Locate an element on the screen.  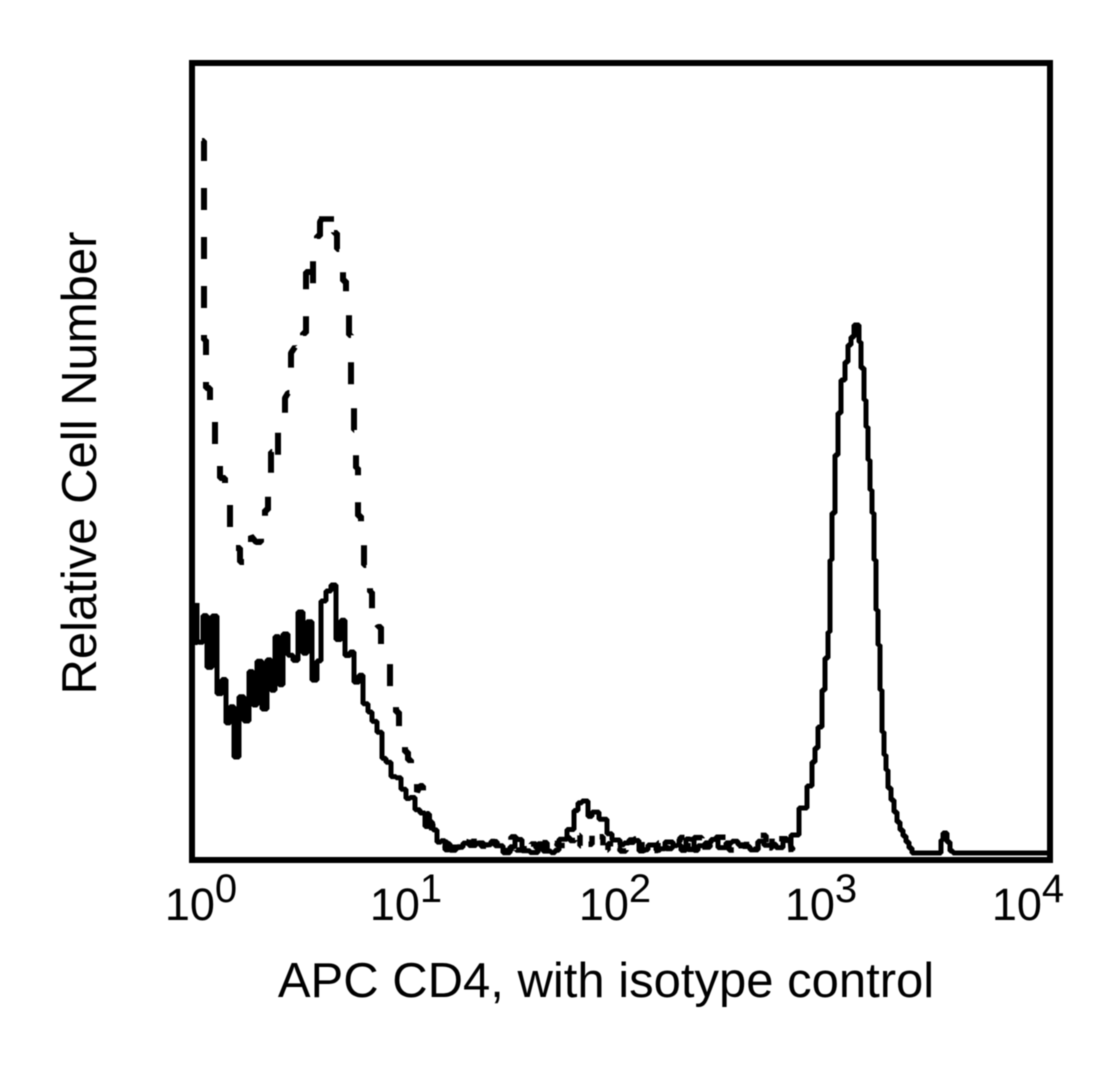
svg-text: Relative Cell Number is located at coordinates (80, 463).